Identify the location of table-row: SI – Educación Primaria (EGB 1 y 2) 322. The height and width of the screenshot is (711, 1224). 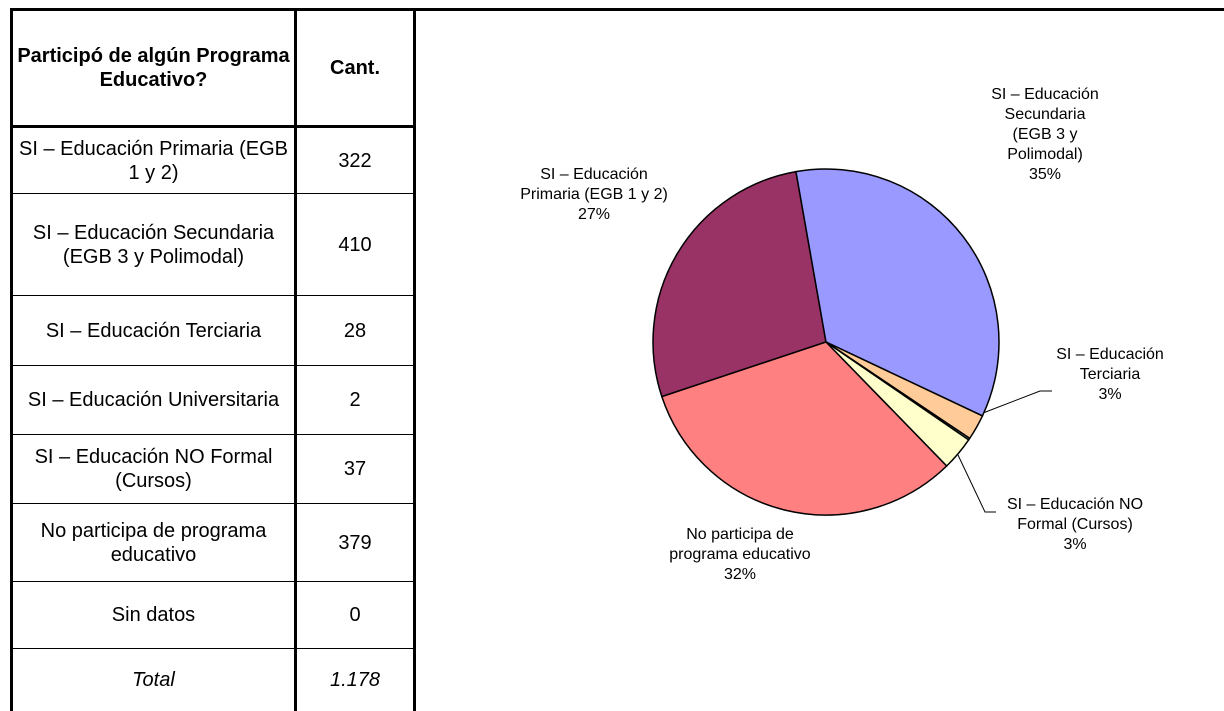
(213, 160).